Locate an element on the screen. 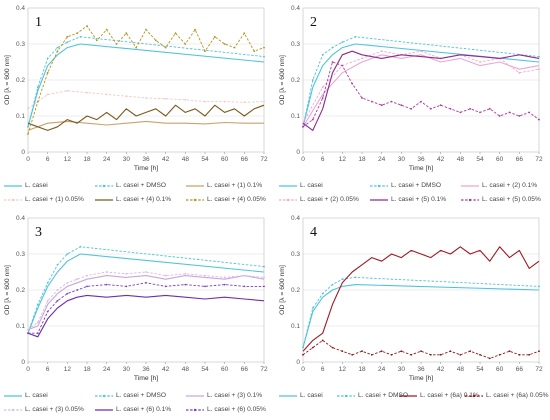  legend-label: L. casei + (2) 0.1% is located at coordinates (510, 185).